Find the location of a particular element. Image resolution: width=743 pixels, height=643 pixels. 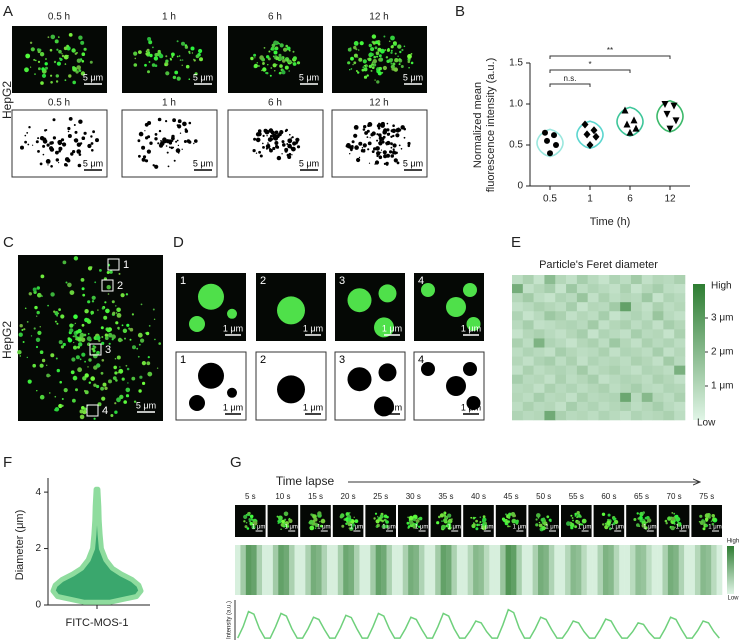

frame-label: 25 s is located at coordinates (380, 496).